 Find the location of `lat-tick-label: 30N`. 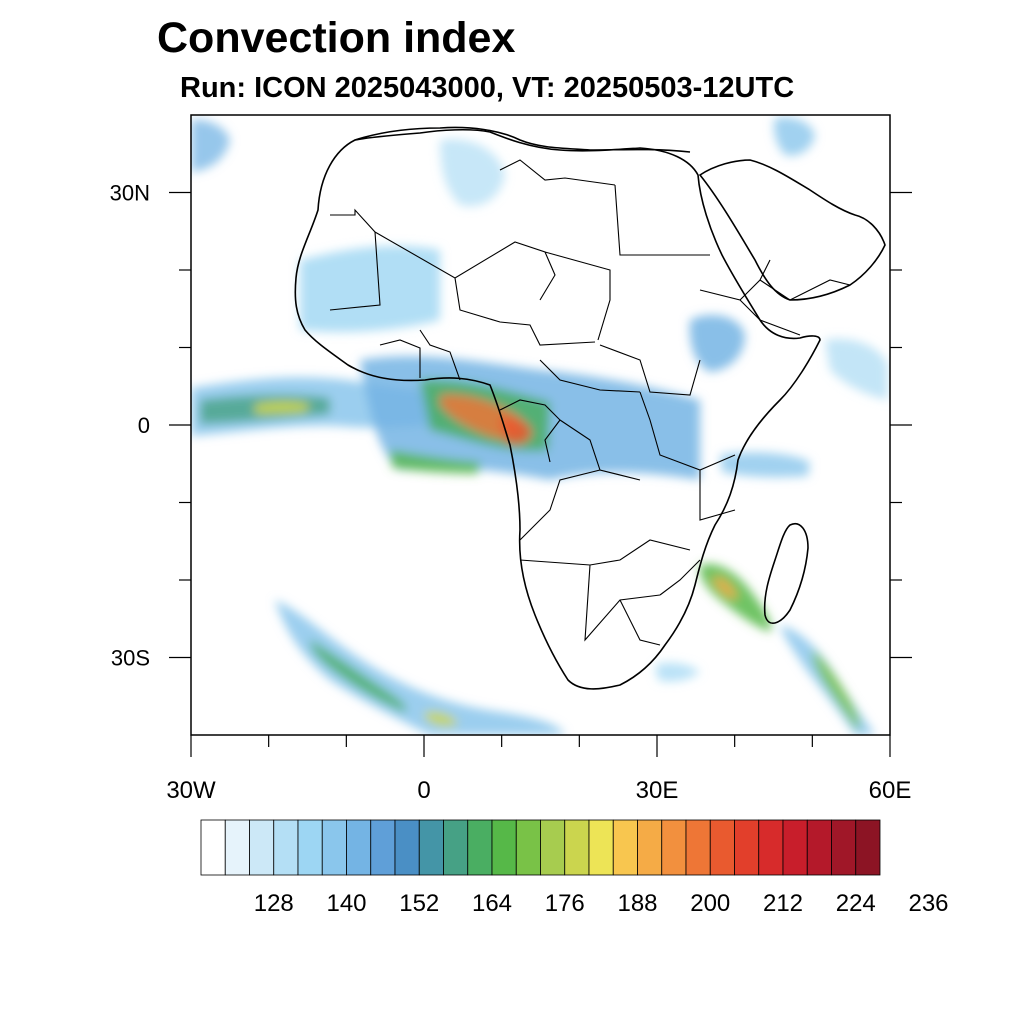

lat-tick-label: 30N is located at coordinates (130, 193).